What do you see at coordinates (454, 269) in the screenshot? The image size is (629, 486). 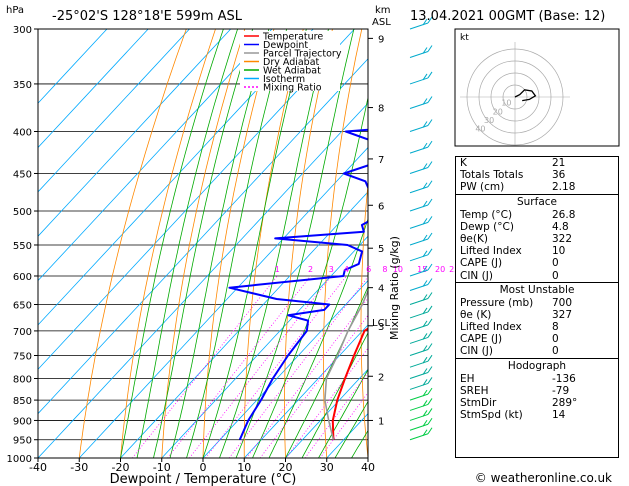 I see `mixing-ratio-label: 25` at bounding box center [454, 269].